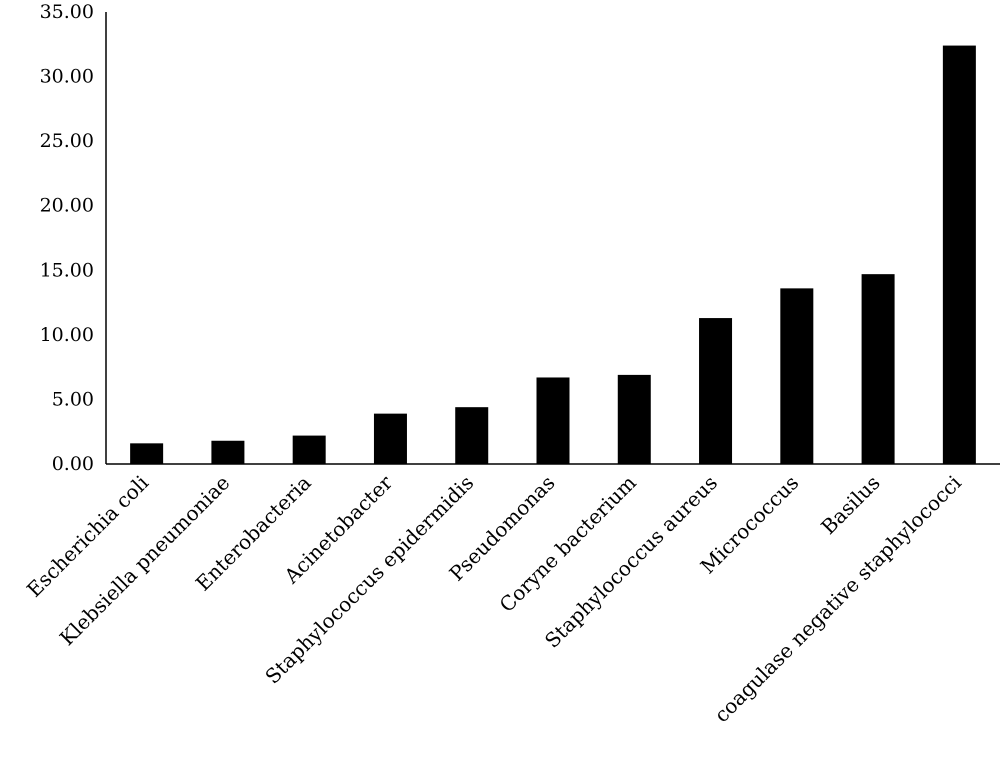  Describe the element at coordinates (73, 399) in the screenshot. I see `y-tick-label: 5.00` at that location.